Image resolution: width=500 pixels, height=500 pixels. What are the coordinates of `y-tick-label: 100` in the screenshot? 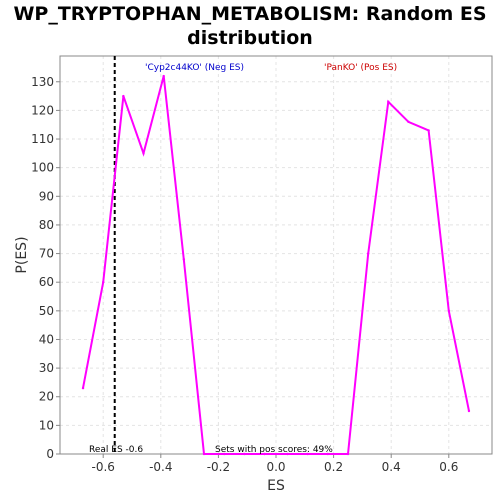 It's located at (42, 168).